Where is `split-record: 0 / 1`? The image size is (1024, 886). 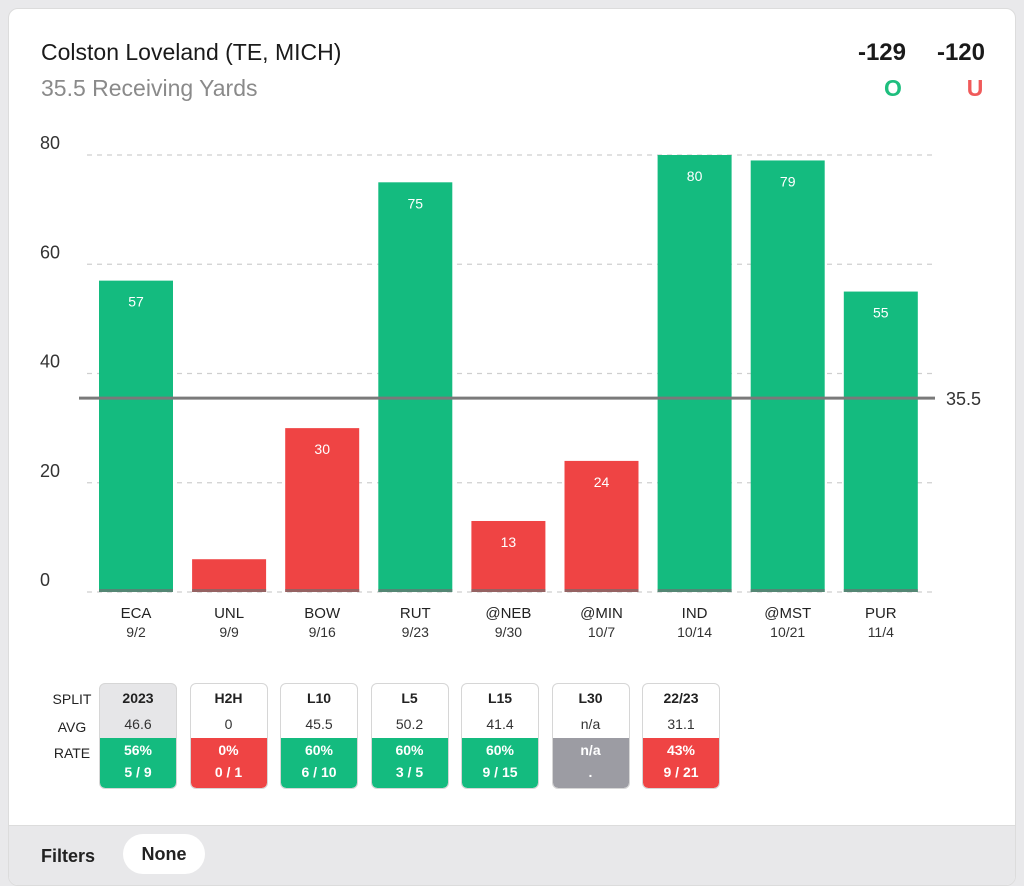
split-record: 0 / 1 is located at coordinates (228, 772).